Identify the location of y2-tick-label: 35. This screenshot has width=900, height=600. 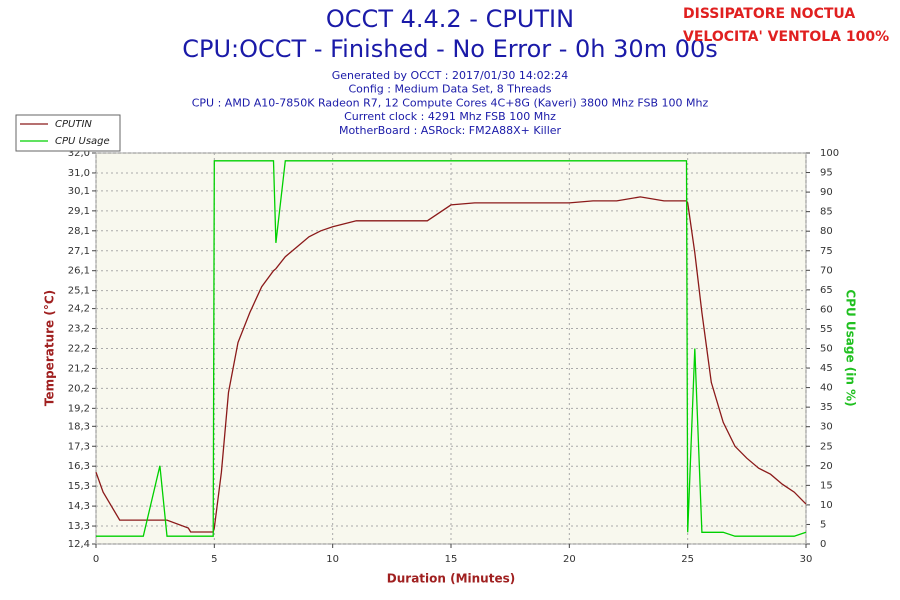
(826, 407).